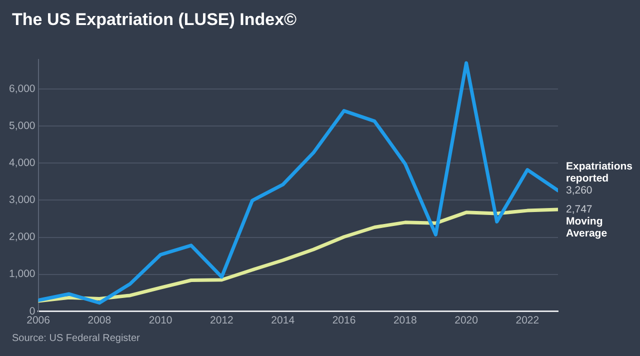 This screenshot has height=356, width=640. What do you see at coordinates (22, 274) in the screenshot?
I see `y-tick-label: 1,000` at bounding box center [22, 274].